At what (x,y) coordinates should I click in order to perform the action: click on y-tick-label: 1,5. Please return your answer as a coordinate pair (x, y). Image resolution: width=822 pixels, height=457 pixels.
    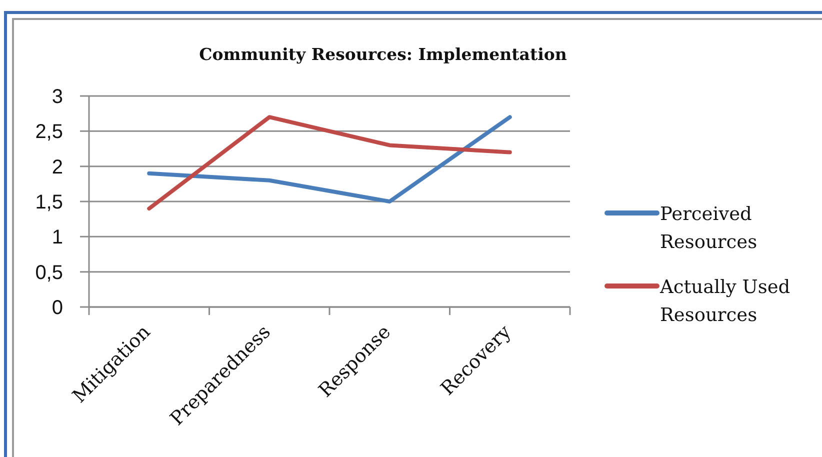
    Looking at the image, I should click on (49, 203).